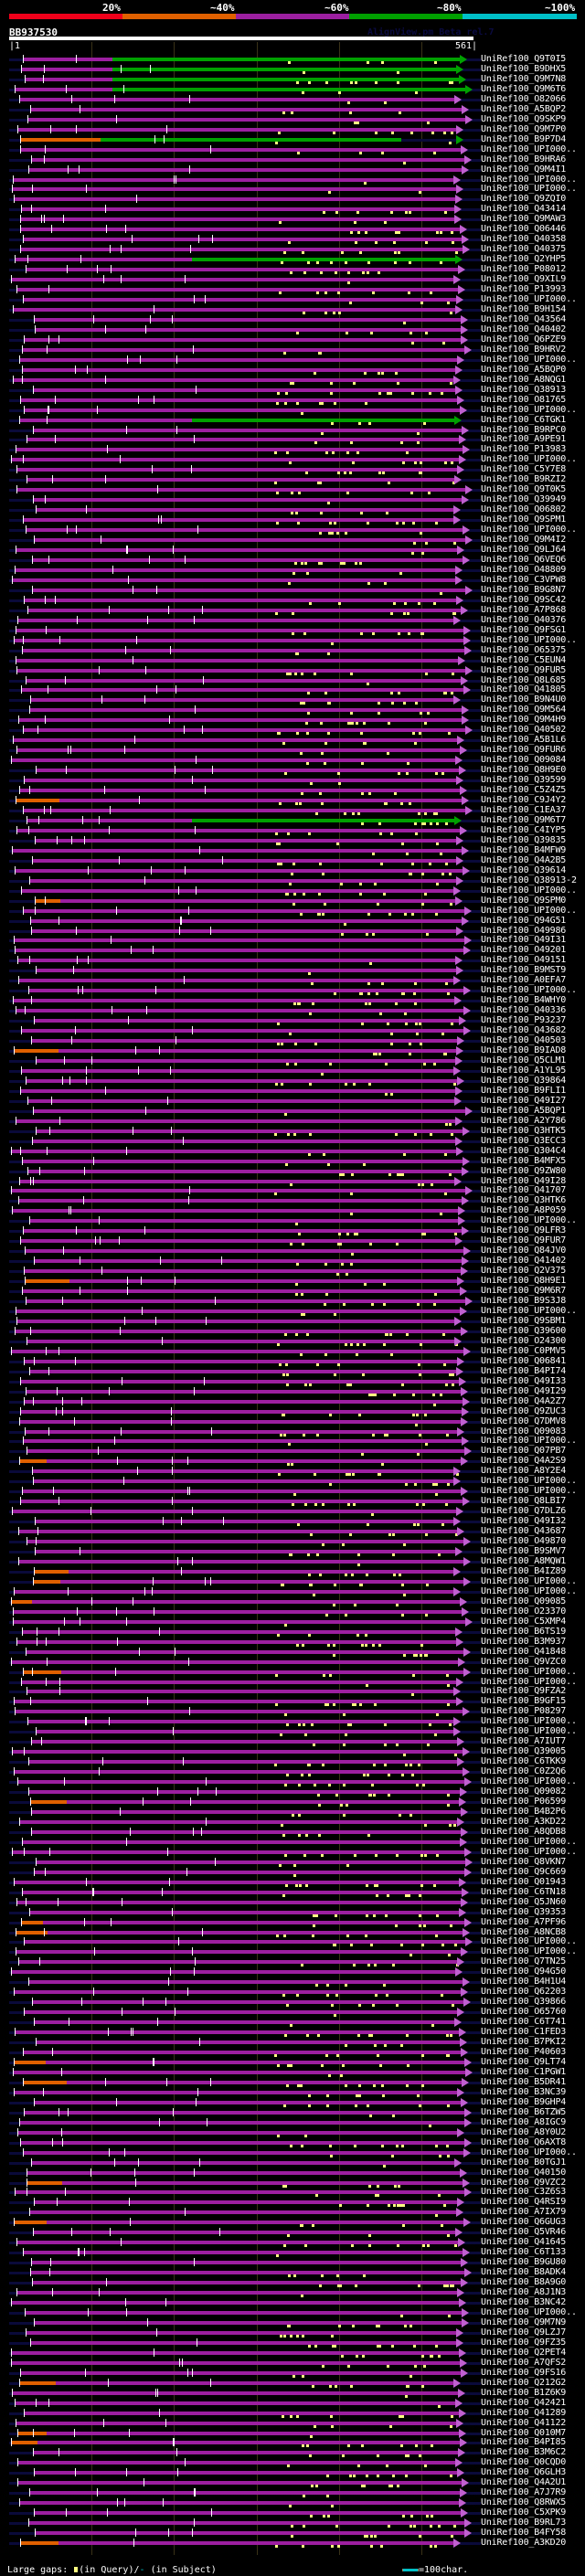  What do you see at coordinates (524, 389) in the screenshot?
I see `hit-label: UniRef100_Q38913` at bounding box center [524, 389].